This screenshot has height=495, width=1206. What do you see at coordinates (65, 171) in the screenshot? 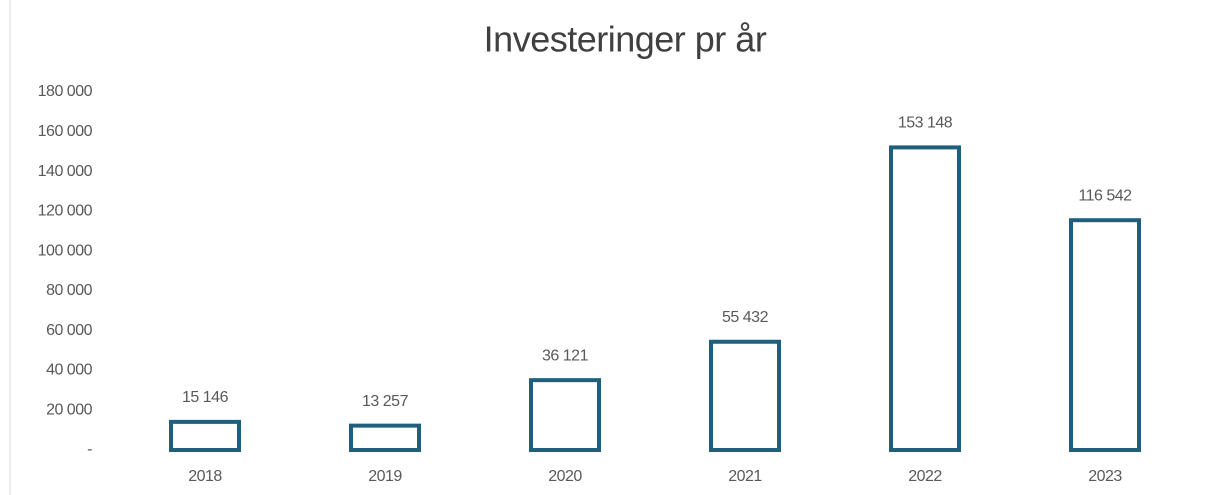
I see `y-tick-label: 140 000` at bounding box center [65, 171].